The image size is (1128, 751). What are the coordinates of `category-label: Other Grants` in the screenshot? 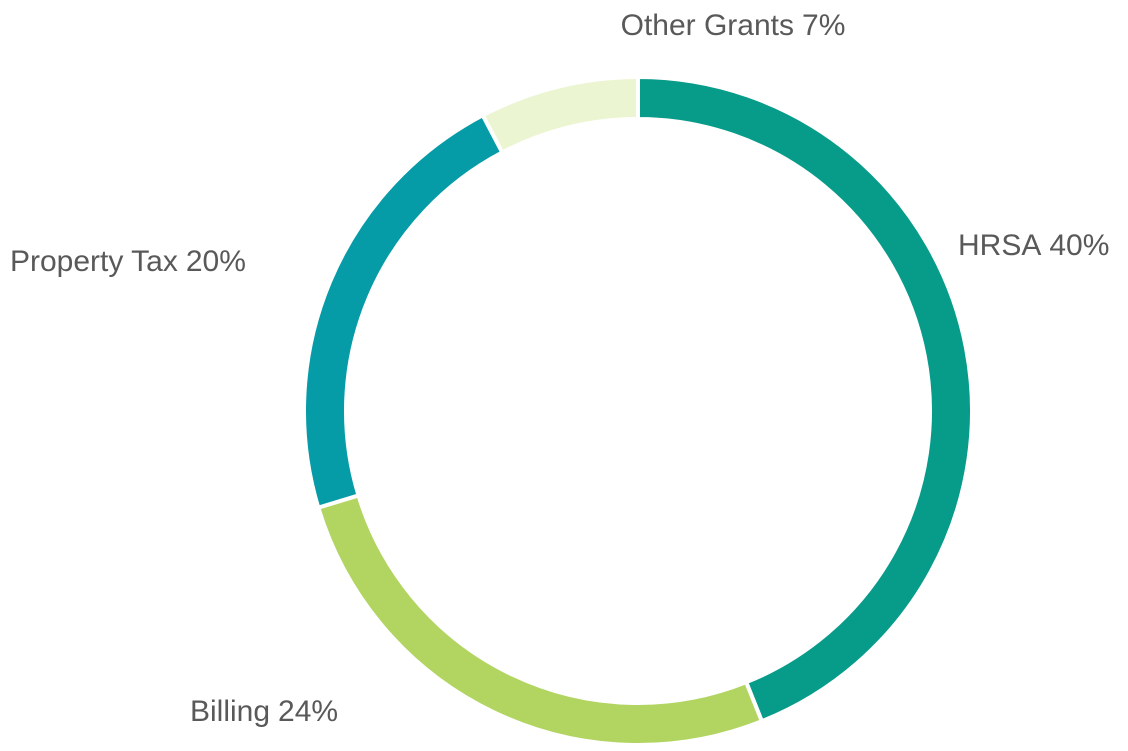 It's located at (707, 25).